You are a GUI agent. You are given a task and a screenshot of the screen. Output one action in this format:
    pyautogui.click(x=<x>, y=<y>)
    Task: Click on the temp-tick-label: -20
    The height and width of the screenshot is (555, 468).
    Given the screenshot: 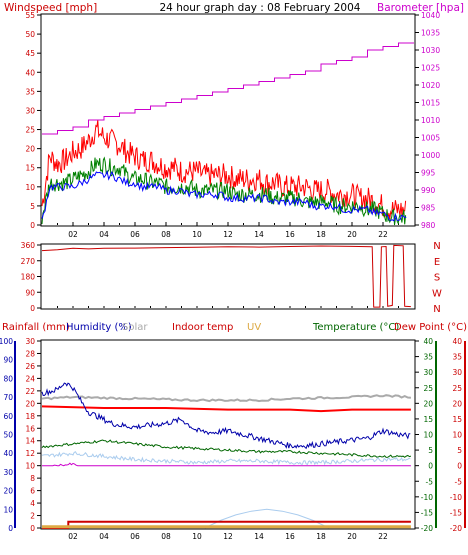 What is the action you would take?
    pyautogui.click(x=427, y=528)
    